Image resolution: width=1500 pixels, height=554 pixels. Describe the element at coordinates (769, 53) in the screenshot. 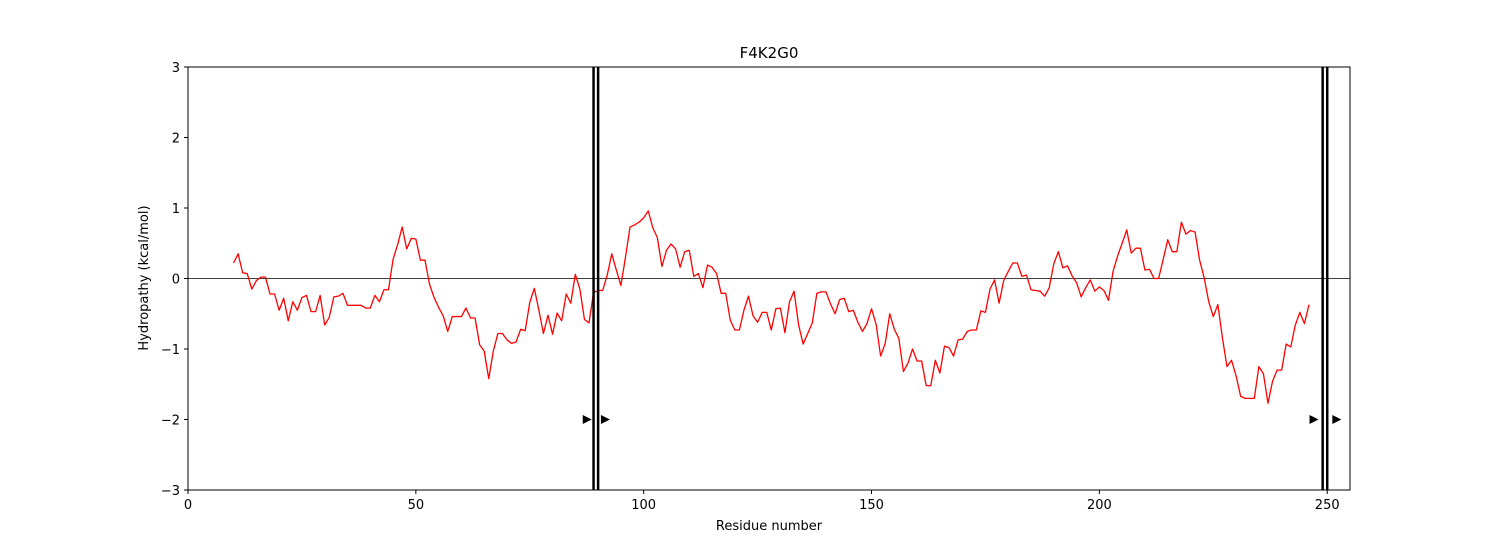

I see `chart-title: F4K2G0` at that location.